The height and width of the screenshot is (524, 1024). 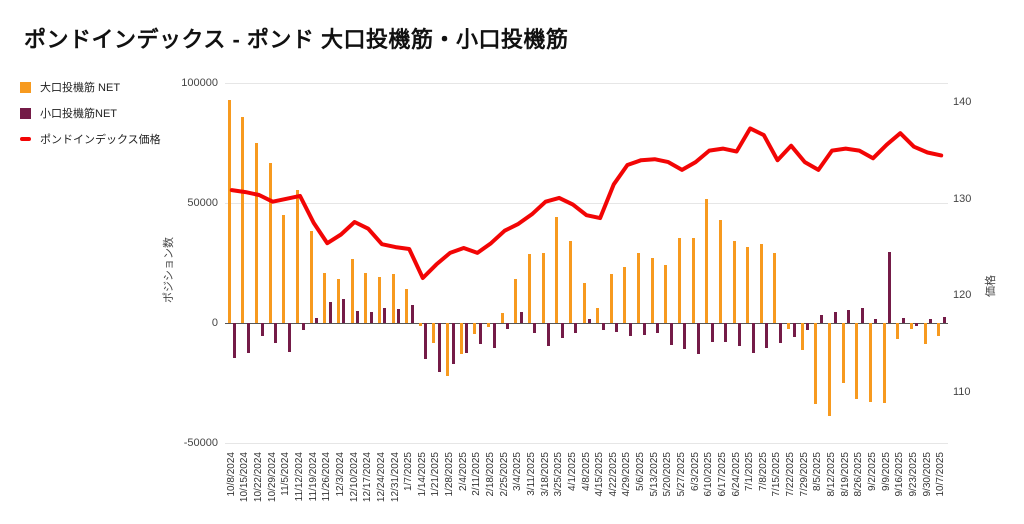 What do you see at coordinates (422, 474) in the screenshot?
I see `x-axis-date-label: 1/14/2025` at bounding box center [422, 474].